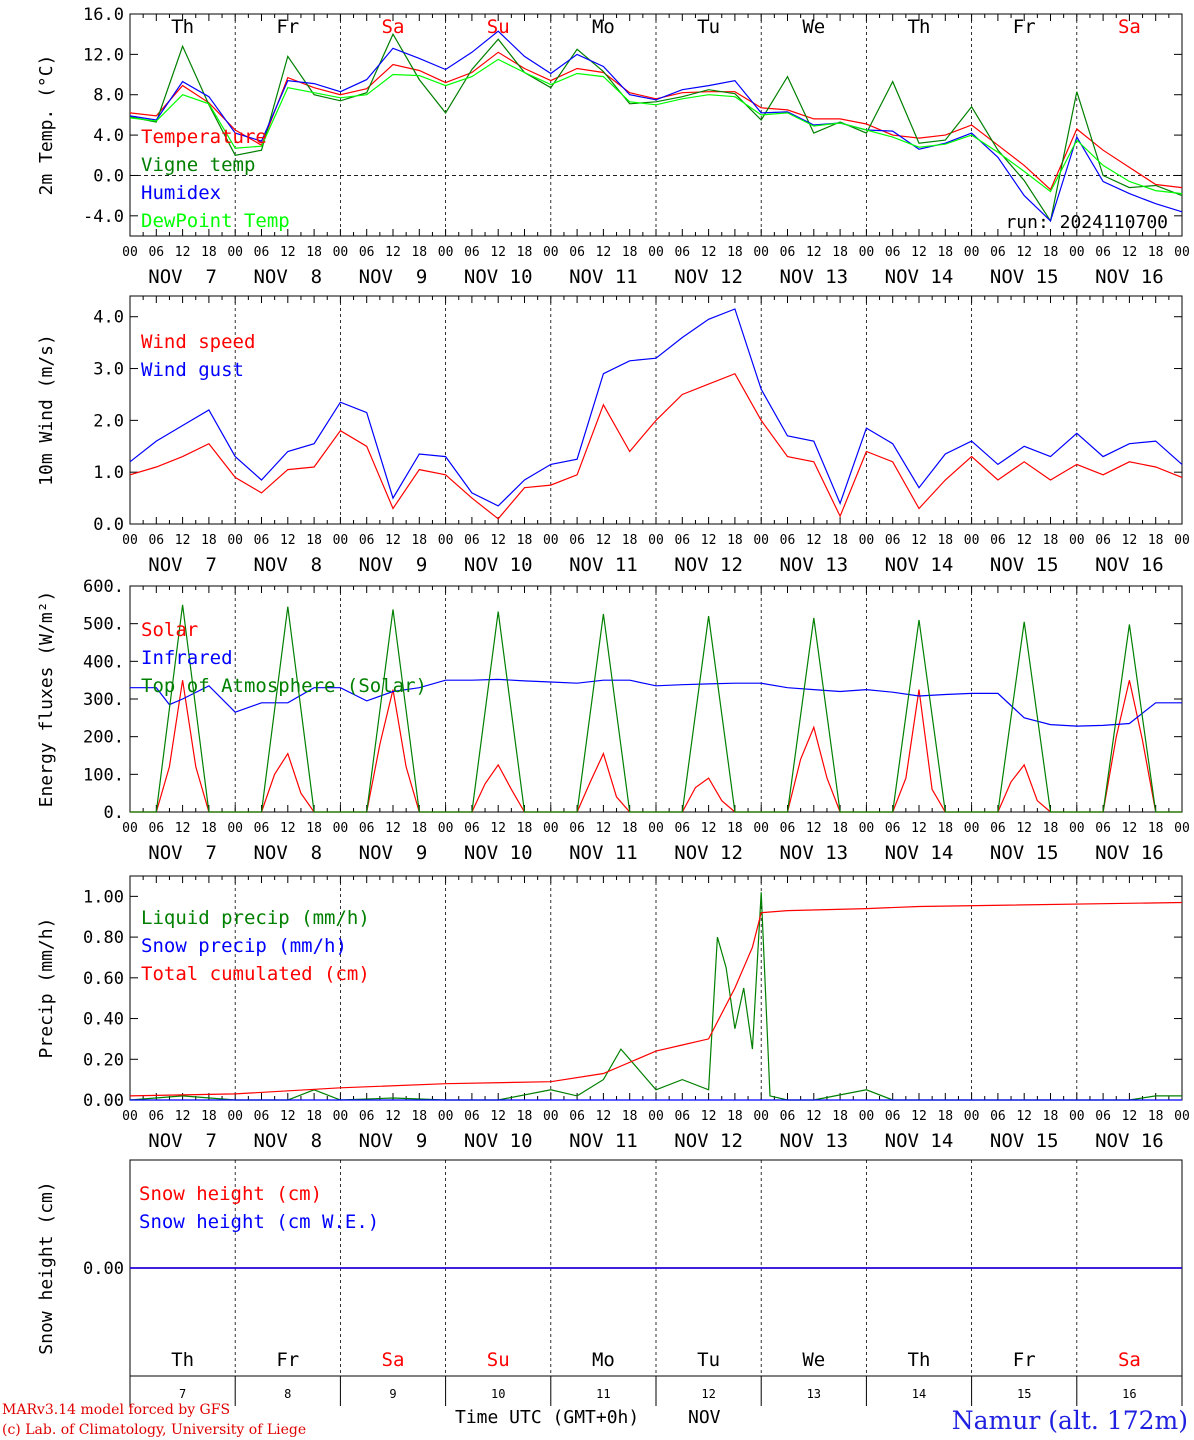 The image size is (1194, 1440). I want to click on y-tick-label: 0.20, so click(103, 1060).